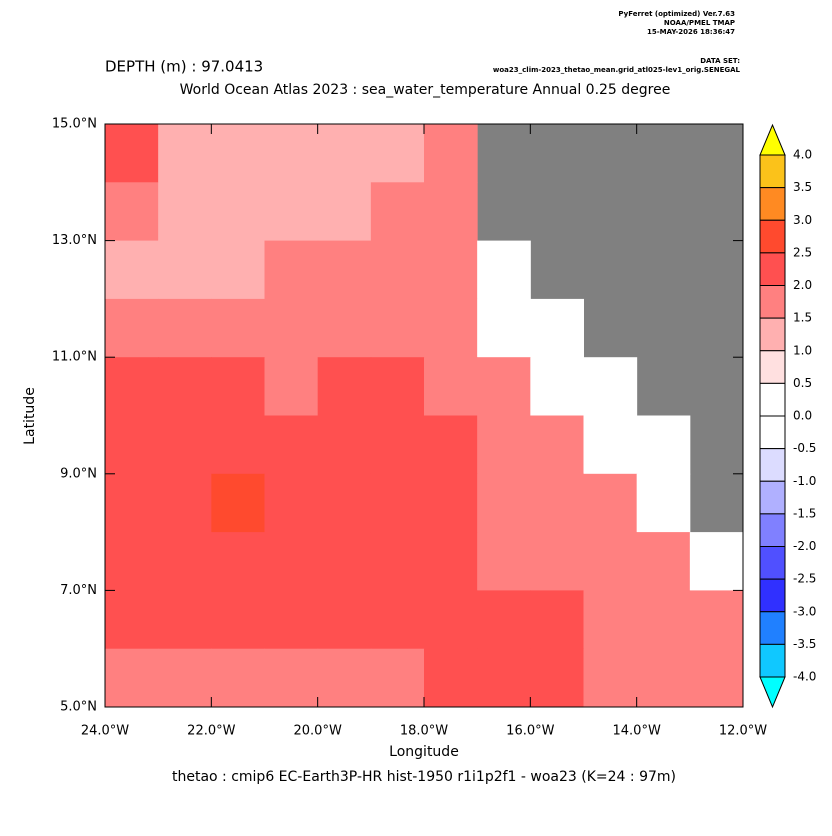 The height and width of the screenshot is (836, 832). Describe the element at coordinates (772, 692) in the screenshot. I see `colorbar-under` at that location.